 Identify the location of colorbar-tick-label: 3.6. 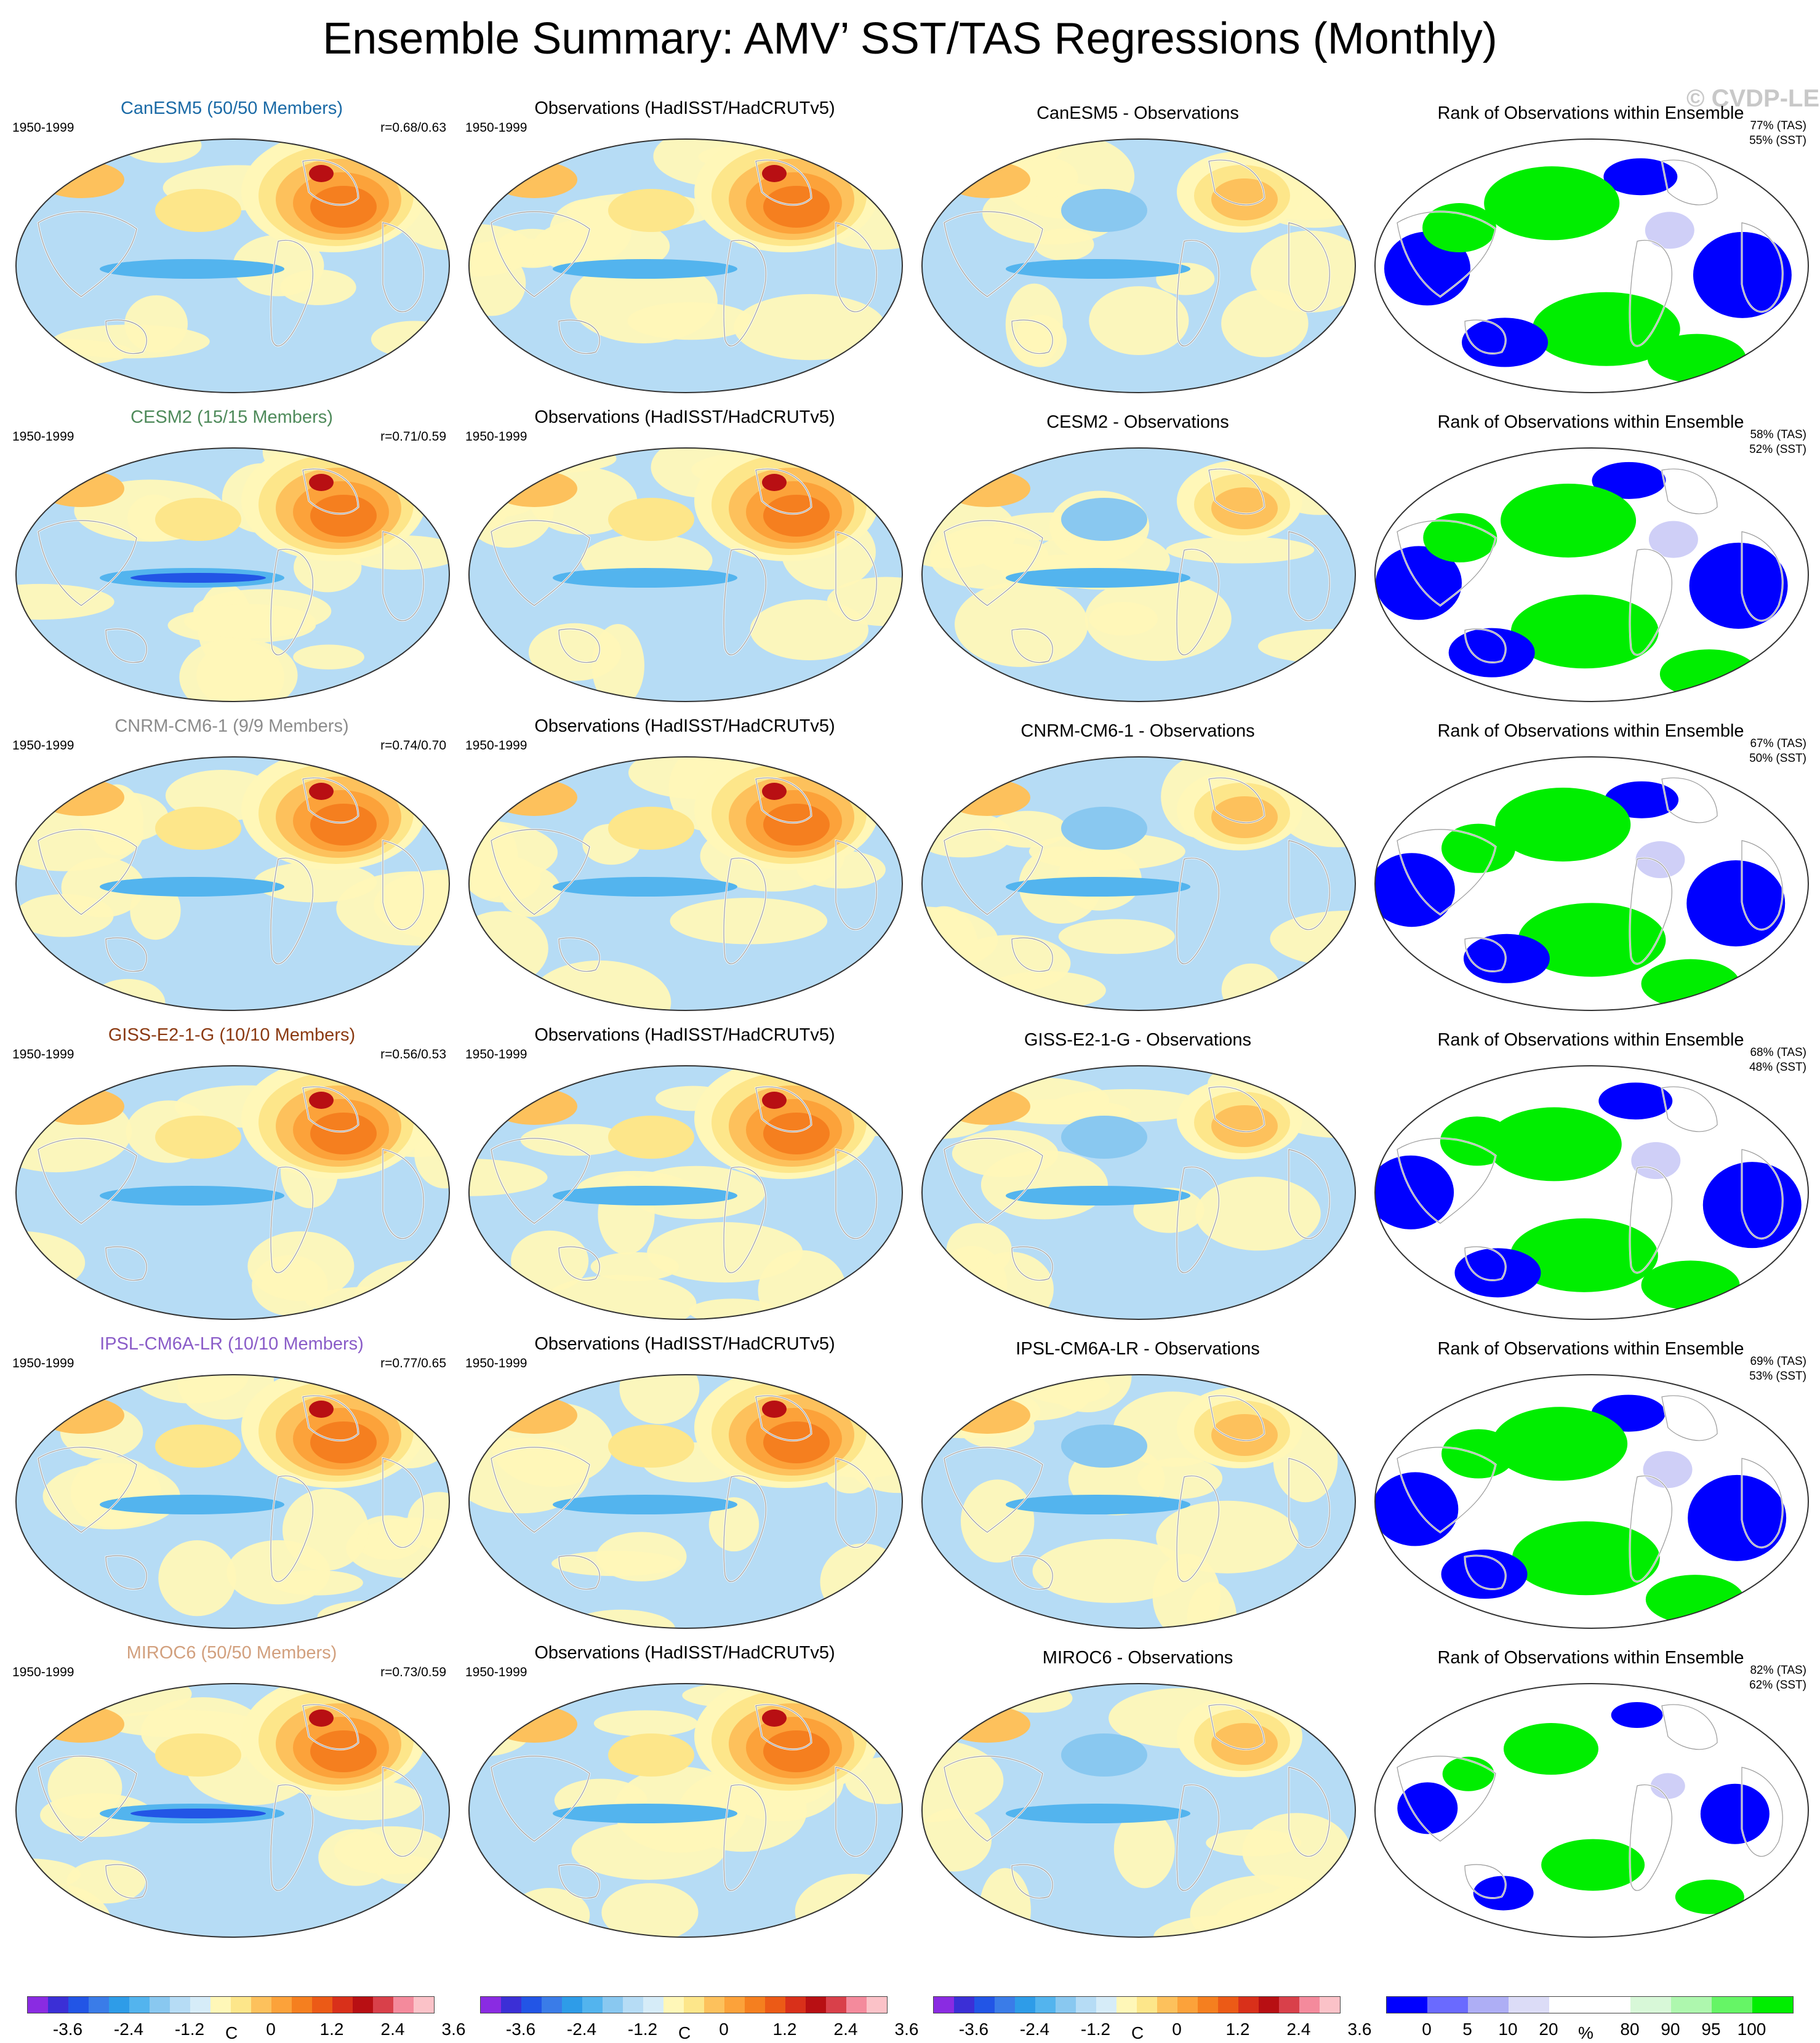
(1359, 2030).